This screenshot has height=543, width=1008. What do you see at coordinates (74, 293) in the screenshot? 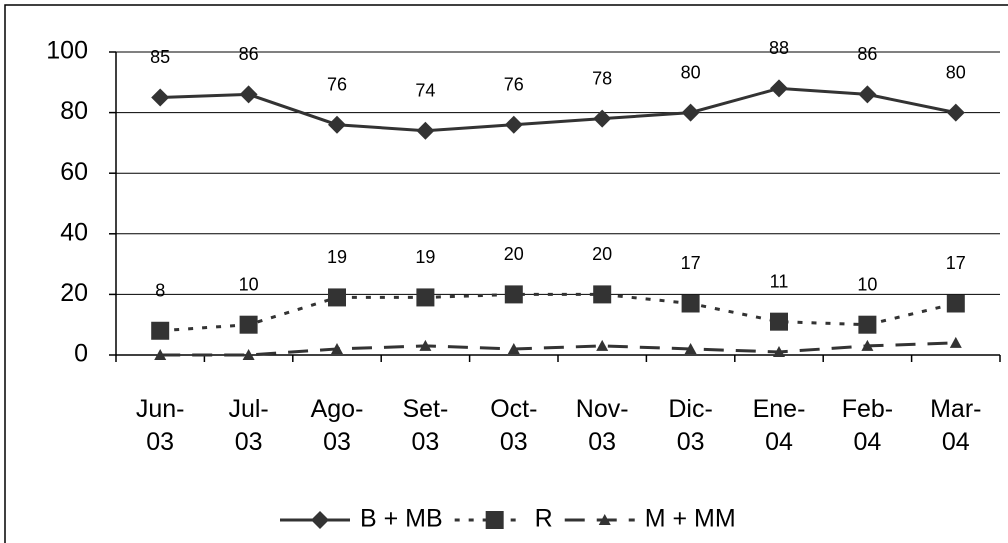
I see `y-tick-label: 20` at bounding box center [74, 293].